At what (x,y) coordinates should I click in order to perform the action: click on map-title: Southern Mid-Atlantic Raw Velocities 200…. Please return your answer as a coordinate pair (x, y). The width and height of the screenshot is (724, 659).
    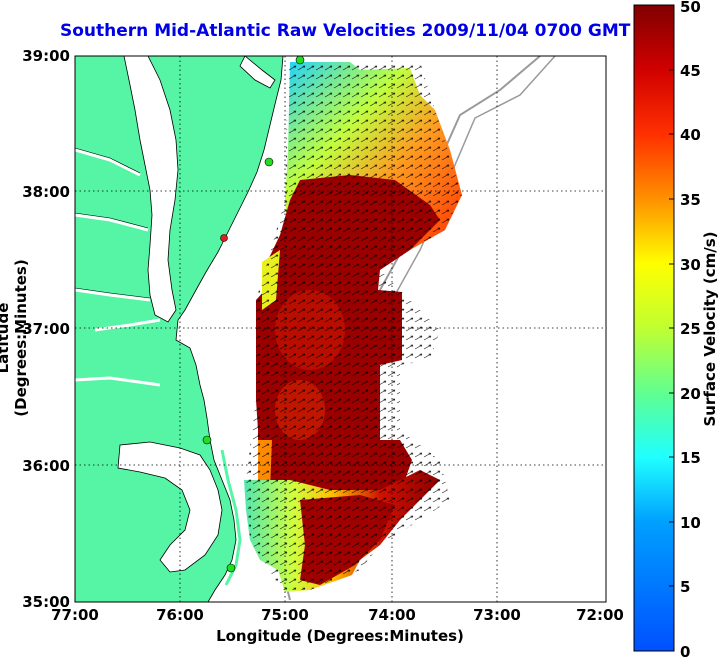
    Looking at the image, I should click on (345, 31).